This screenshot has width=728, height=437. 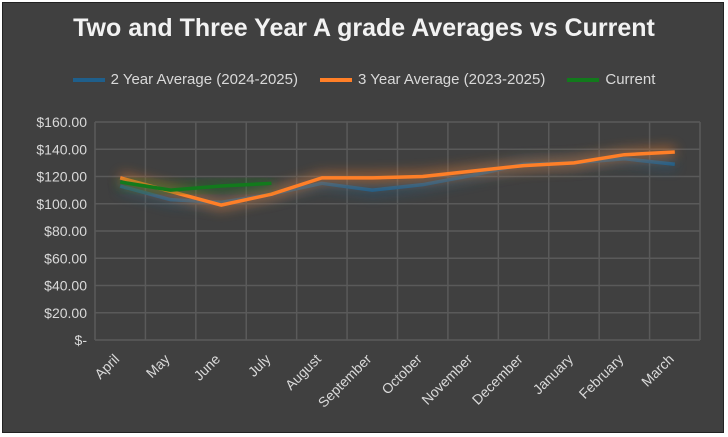 I want to click on x-tick-label: September, so click(x=345, y=381).